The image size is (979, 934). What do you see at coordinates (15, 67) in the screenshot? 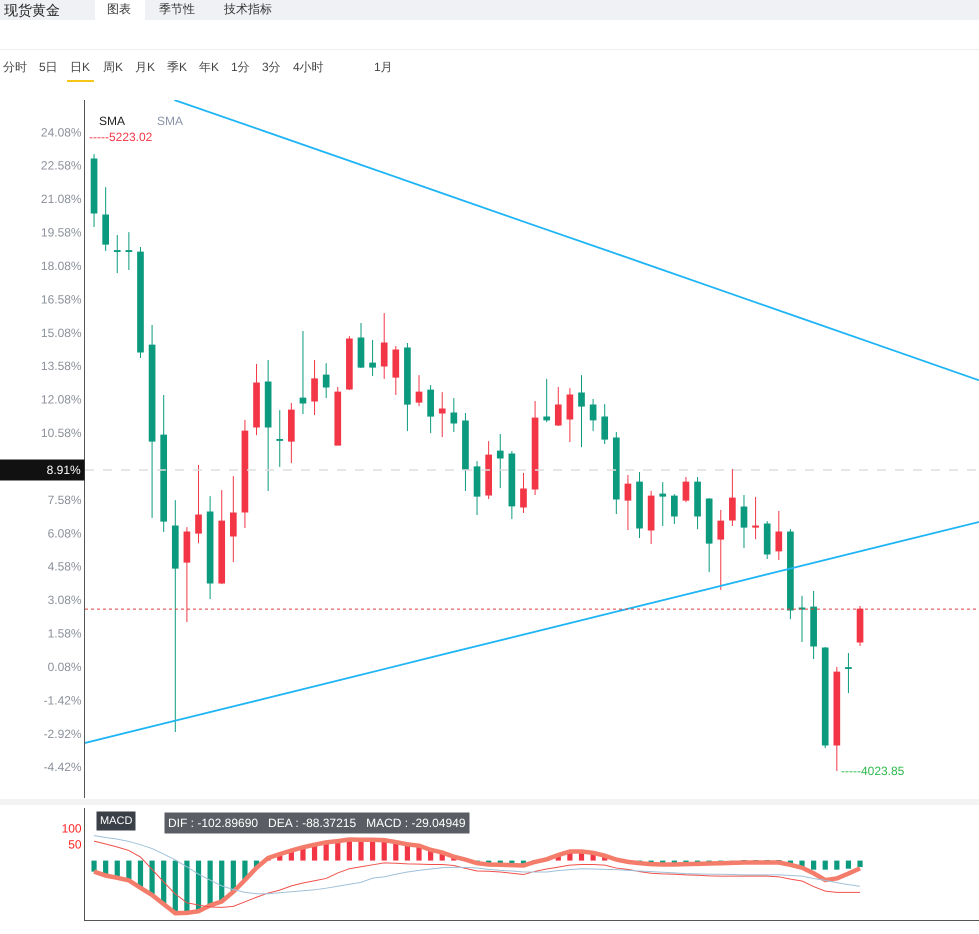
I see `text: 分时` at bounding box center [15, 67].